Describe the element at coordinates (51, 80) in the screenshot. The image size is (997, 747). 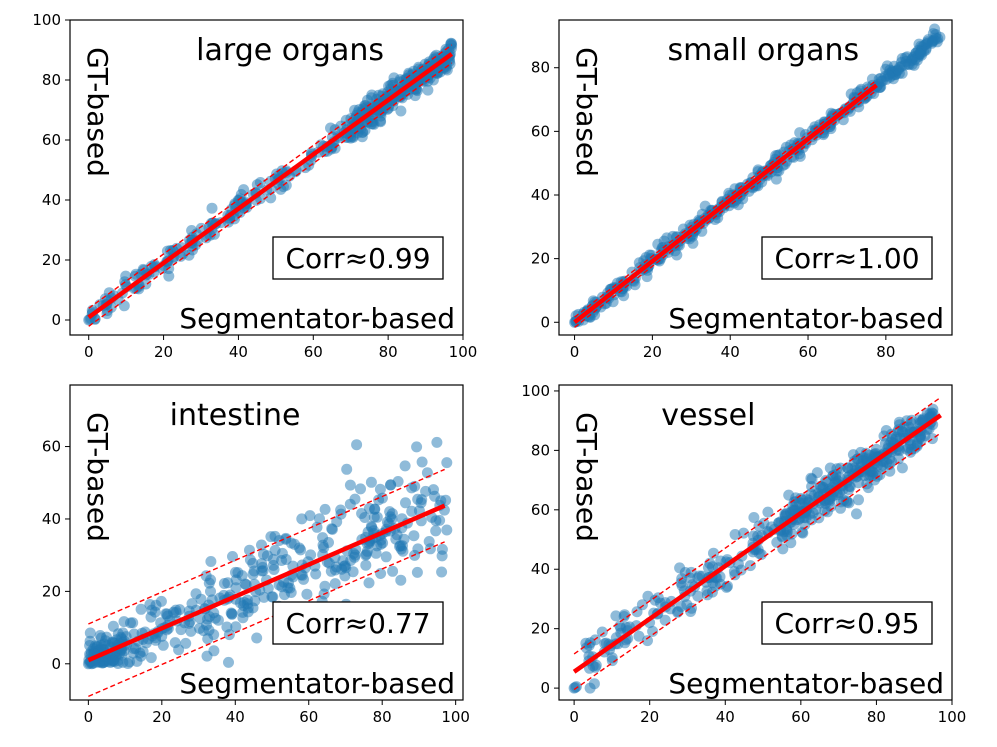
I see `y-tick-label: 80` at that location.